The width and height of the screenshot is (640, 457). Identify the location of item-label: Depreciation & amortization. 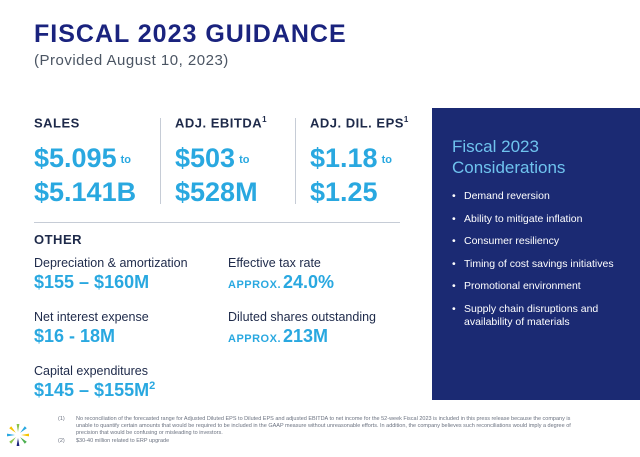
(111, 263).